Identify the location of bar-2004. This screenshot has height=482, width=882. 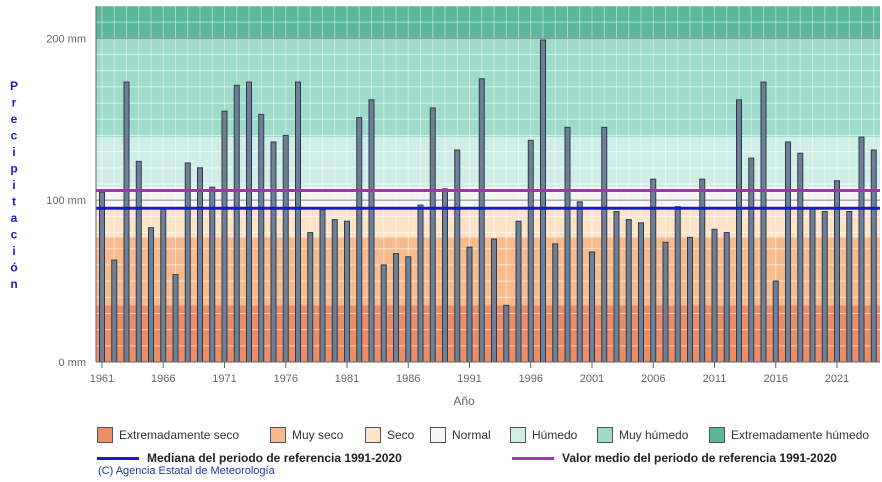
(628, 291).